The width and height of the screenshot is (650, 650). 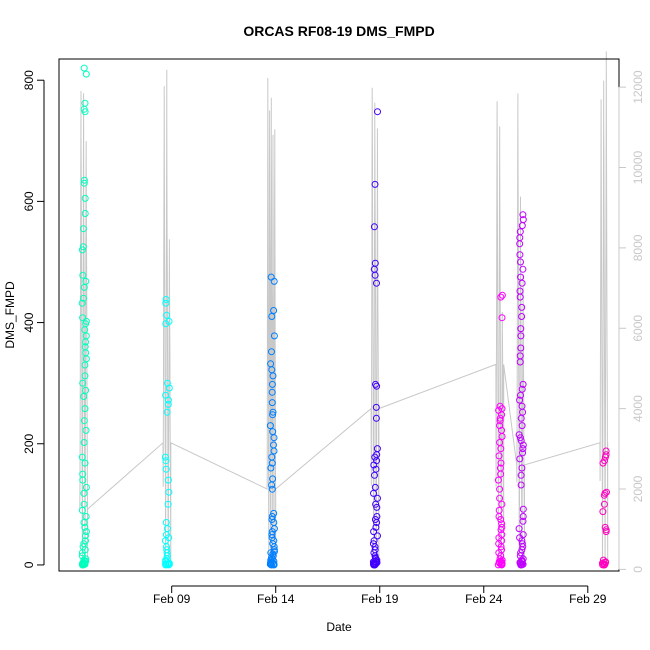 I want to click on y-tick-label: 400, so click(x=29, y=322).